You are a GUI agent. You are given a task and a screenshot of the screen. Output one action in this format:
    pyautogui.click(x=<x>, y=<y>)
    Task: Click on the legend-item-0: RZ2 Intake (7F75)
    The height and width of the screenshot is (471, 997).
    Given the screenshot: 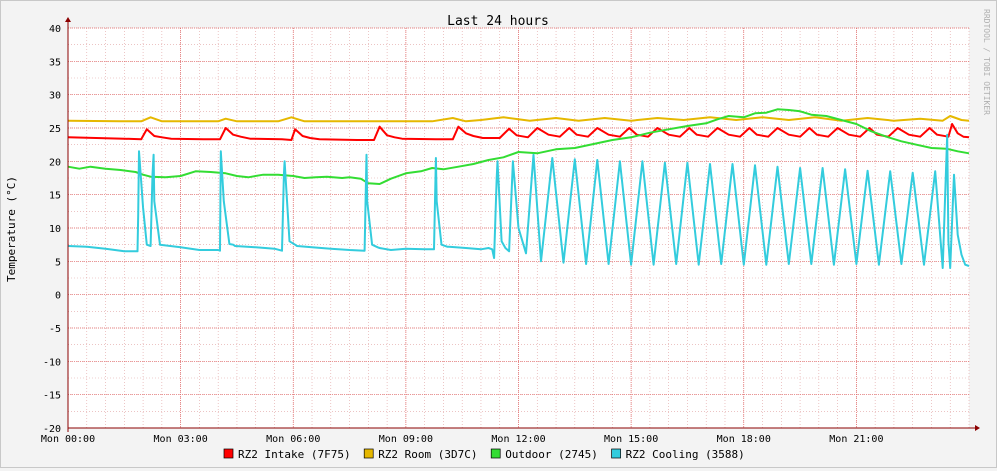 What is the action you would take?
    pyautogui.click(x=287, y=454)
    